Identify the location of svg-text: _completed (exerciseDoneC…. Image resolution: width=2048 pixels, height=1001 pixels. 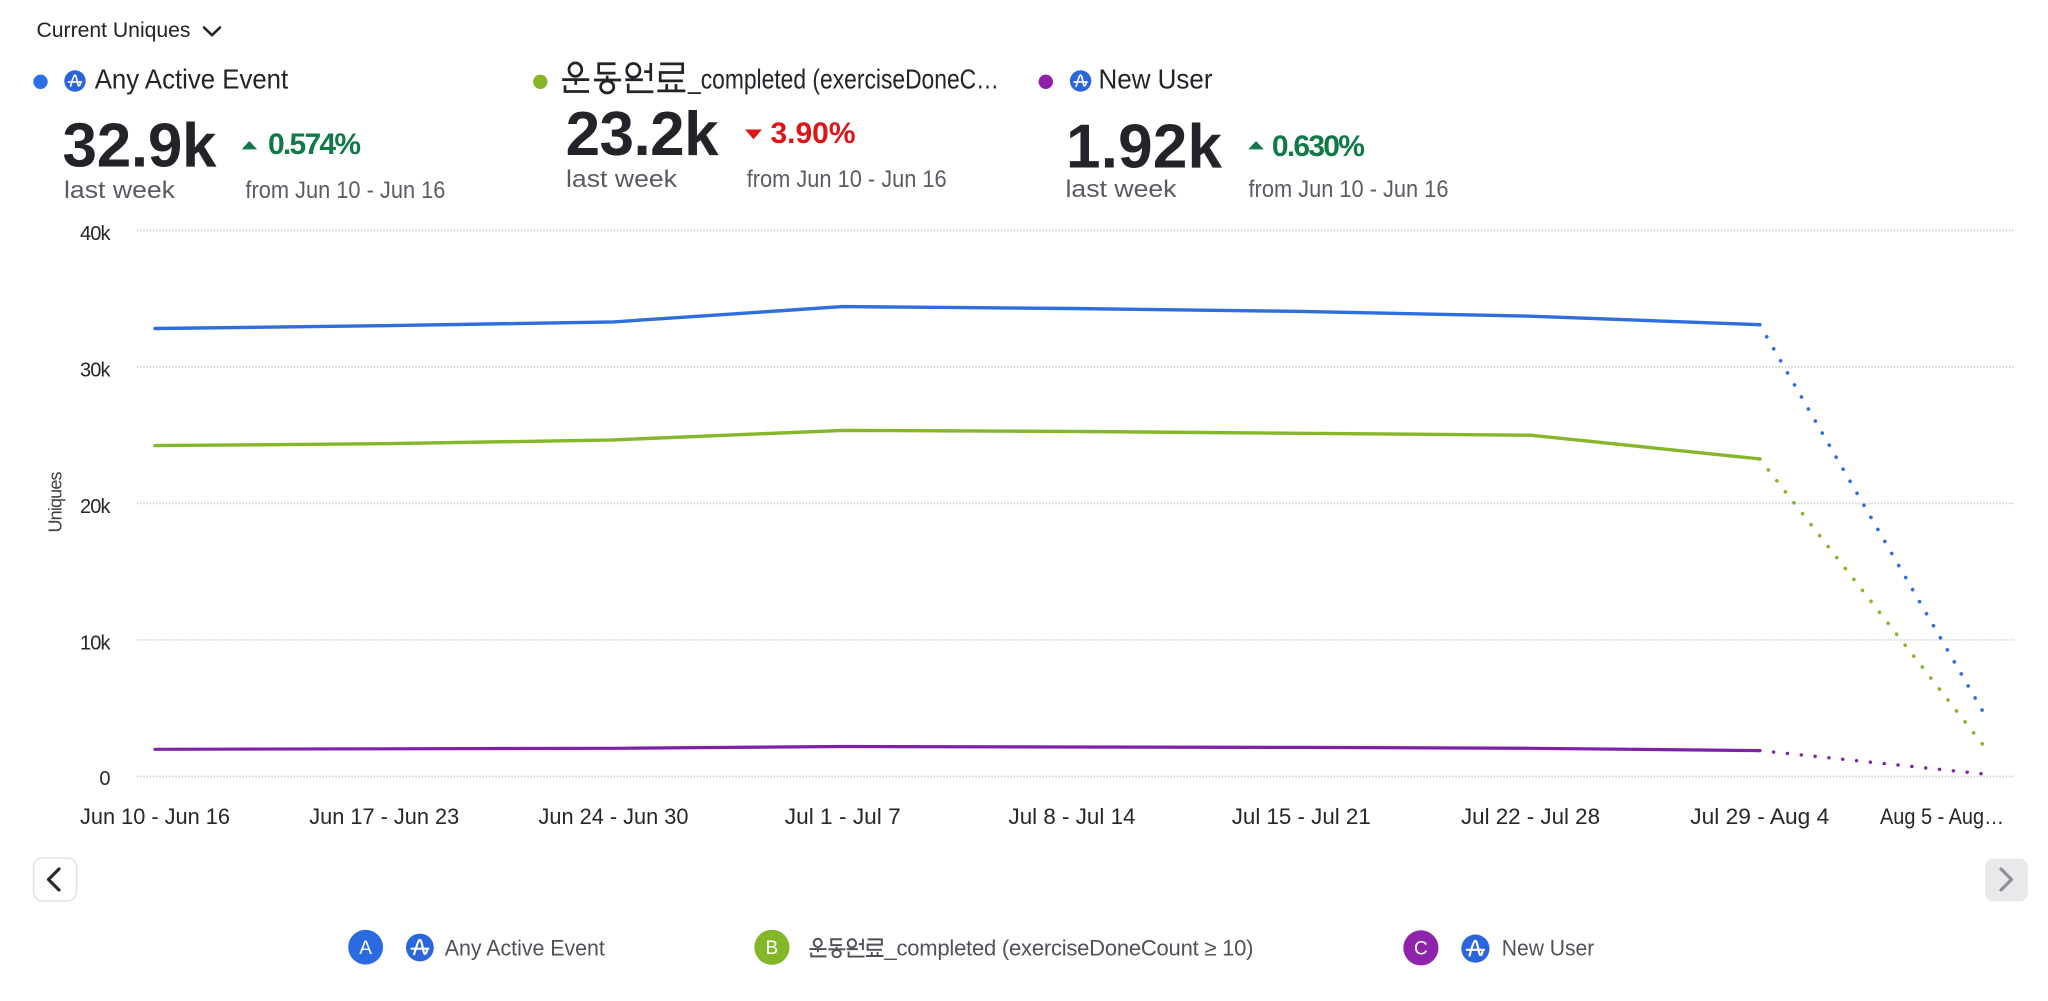
(843, 79).